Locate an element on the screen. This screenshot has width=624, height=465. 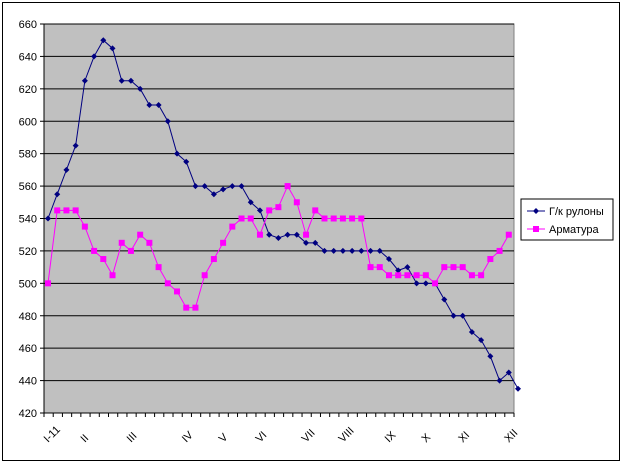
legend-box is located at coordinates (567, 219).